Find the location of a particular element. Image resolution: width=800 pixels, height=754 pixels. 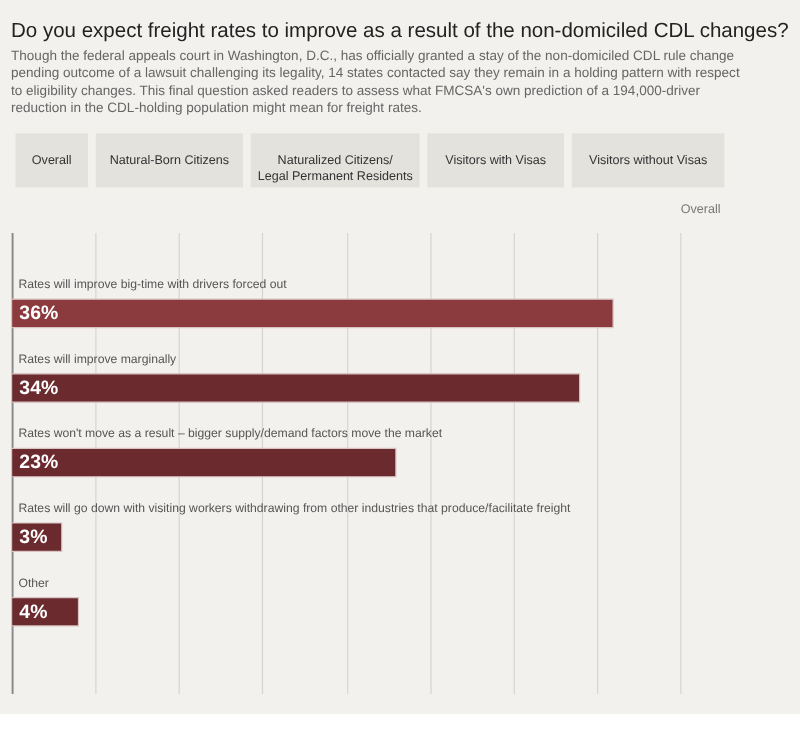

chart-title: Do you expect freight rates to improve as a result of the non-domiciled CDL changes? is located at coordinates (400, 32).